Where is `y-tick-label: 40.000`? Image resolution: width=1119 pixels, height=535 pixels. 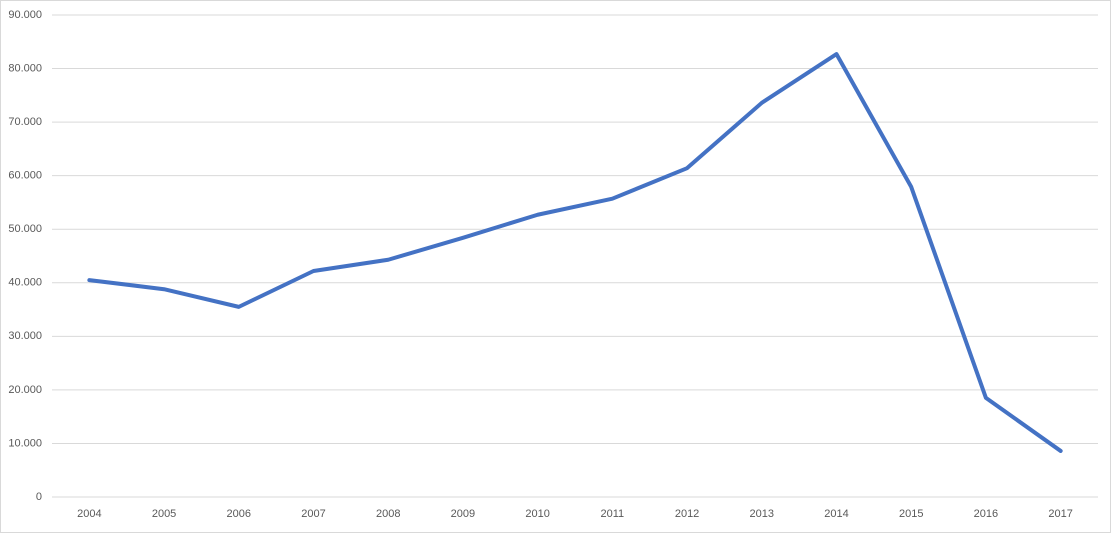 y-tick-label: 40.000 is located at coordinates (25, 283).